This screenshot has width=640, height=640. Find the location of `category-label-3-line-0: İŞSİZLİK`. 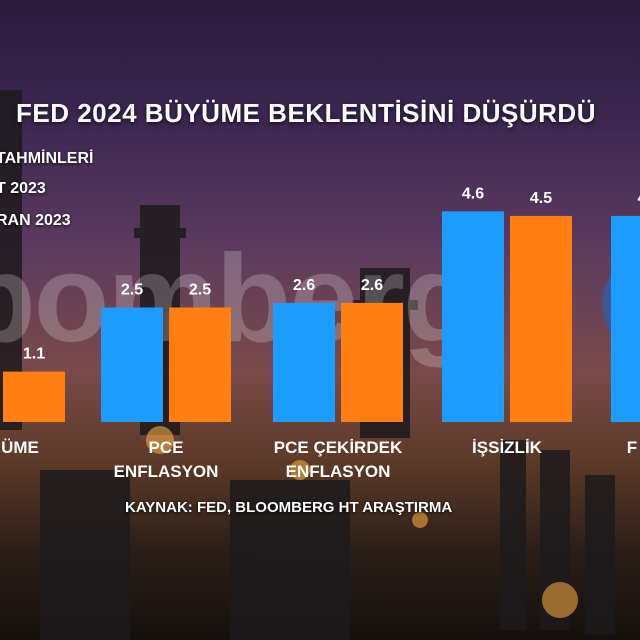

category-label-3-line-0: İŞSİZLİK is located at coordinates (507, 447).